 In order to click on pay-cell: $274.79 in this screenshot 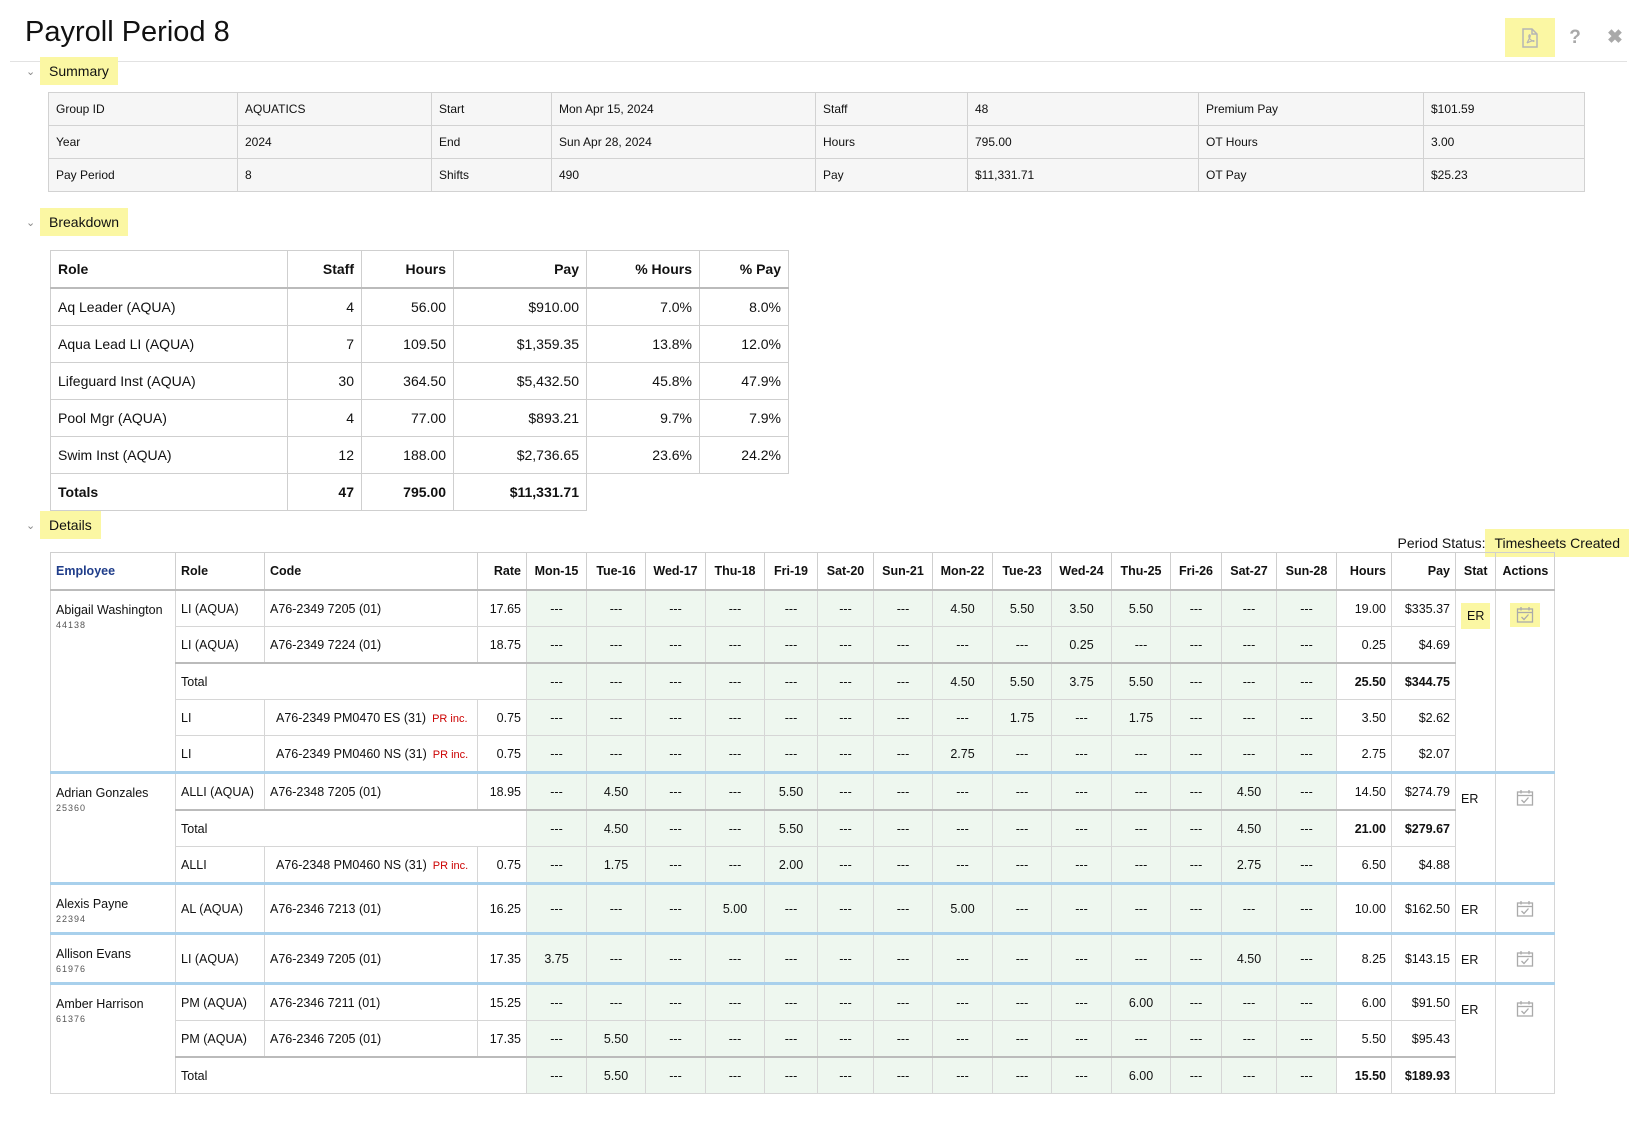, I will do `click(1423, 791)`.